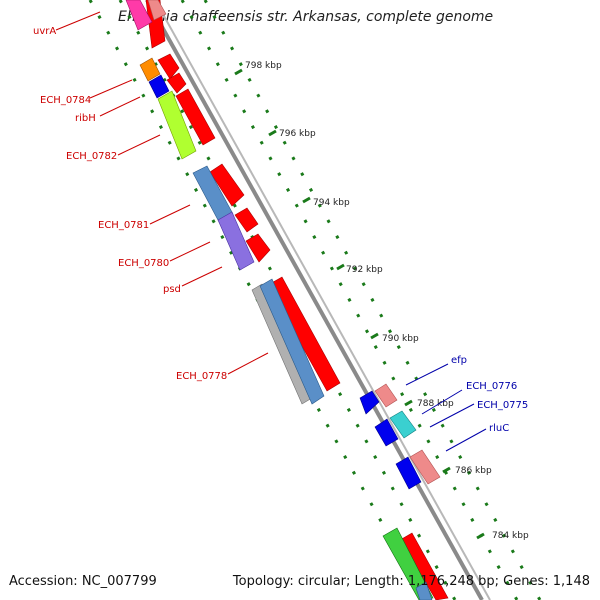  Describe the element at coordinates (473, 471) in the screenshot. I see `tick-label: 786 kbp` at that location.